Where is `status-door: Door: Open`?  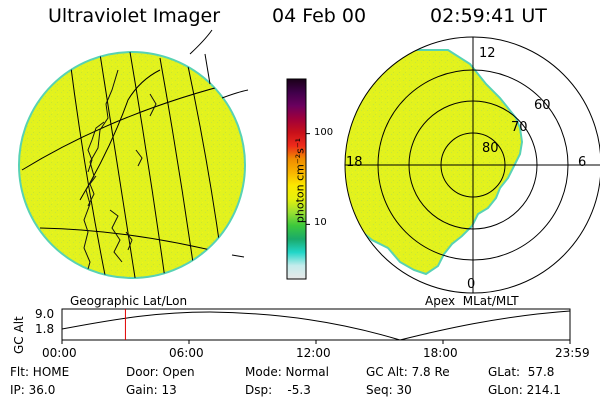
status-door: Door: Open is located at coordinates (160, 372).